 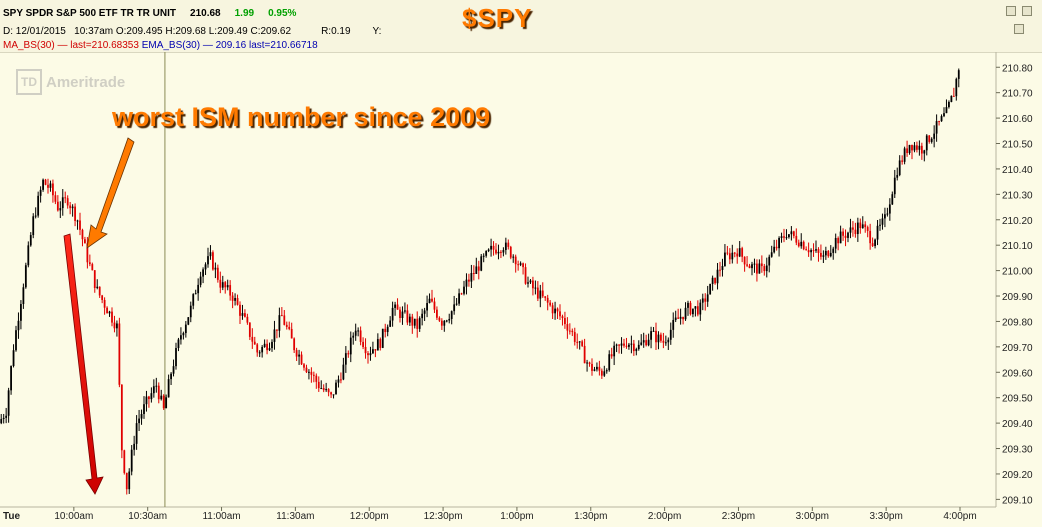 I want to click on time-tick-label: 3:00pm, so click(x=812, y=516).